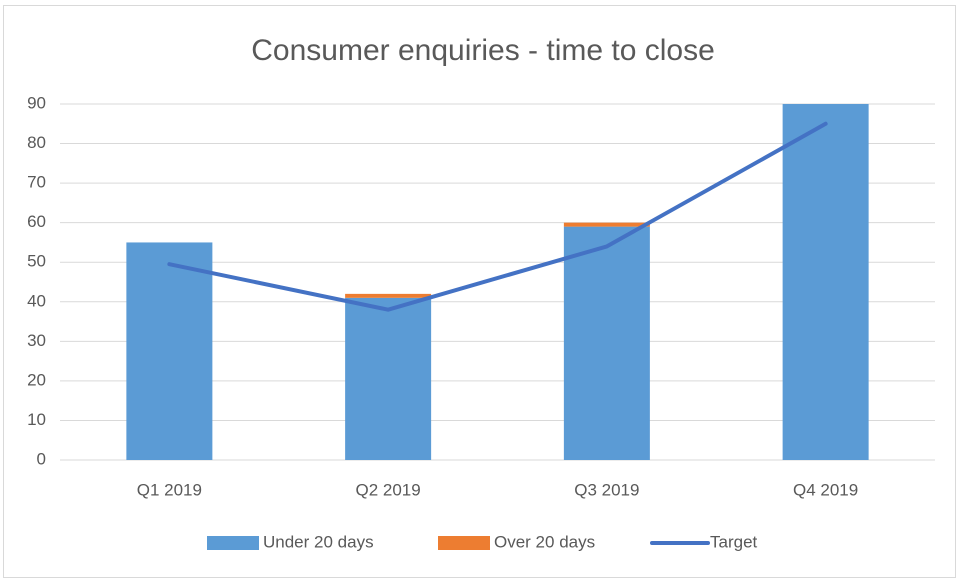 The width and height of the screenshot is (965, 586). Describe the element at coordinates (36, 340) in the screenshot. I see `y-tick-label: 30` at that location.